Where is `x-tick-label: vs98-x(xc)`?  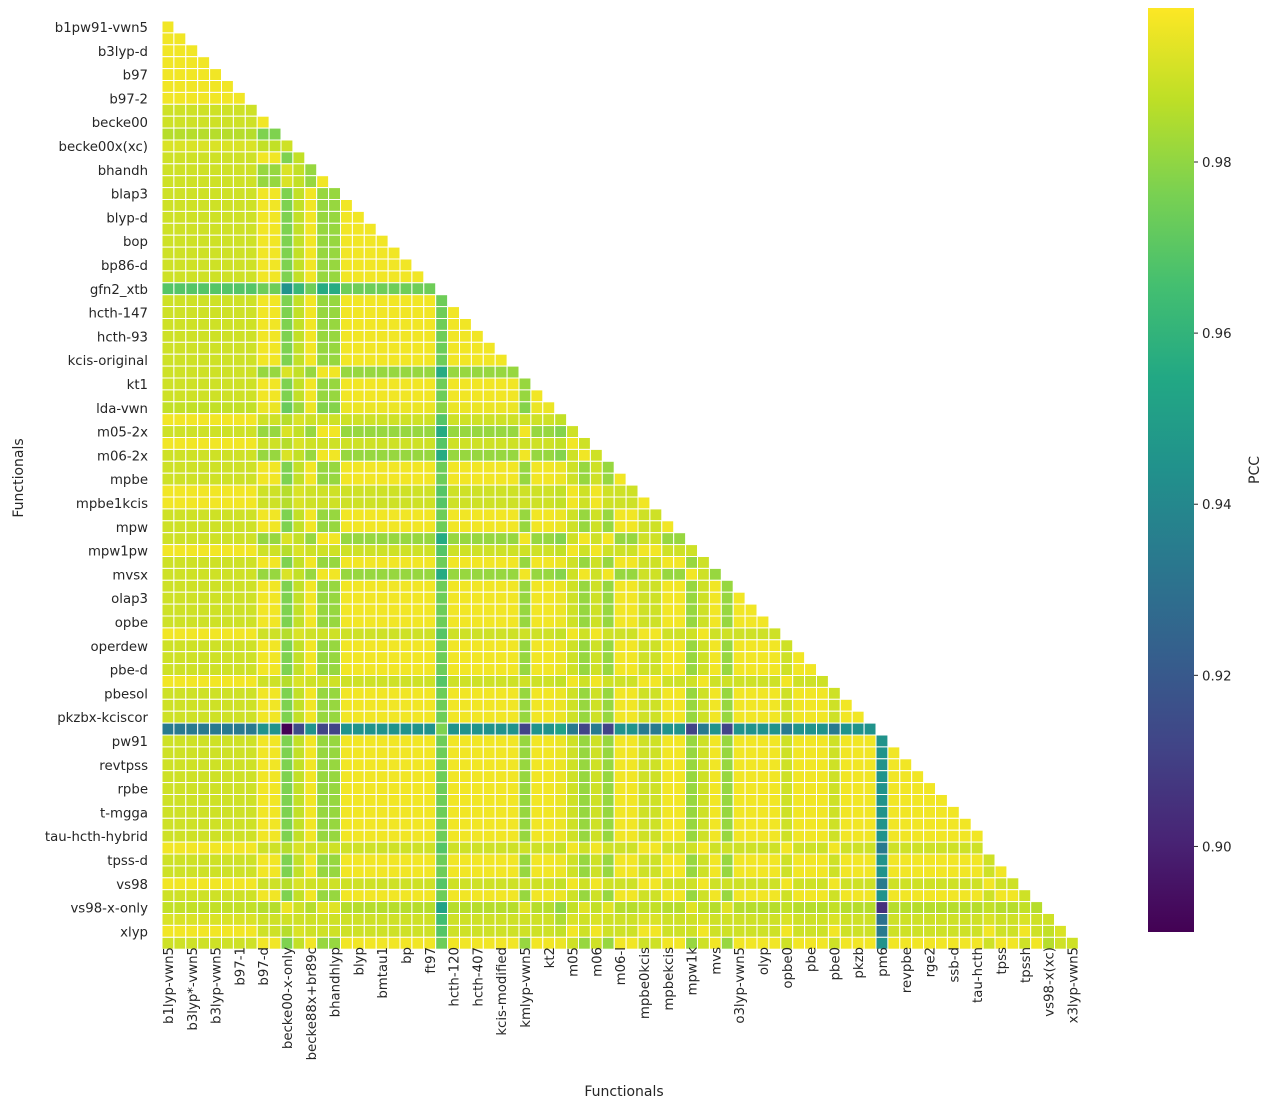 x-tick-label: vs98-x(xc) is located at coordinates (1050, 982).